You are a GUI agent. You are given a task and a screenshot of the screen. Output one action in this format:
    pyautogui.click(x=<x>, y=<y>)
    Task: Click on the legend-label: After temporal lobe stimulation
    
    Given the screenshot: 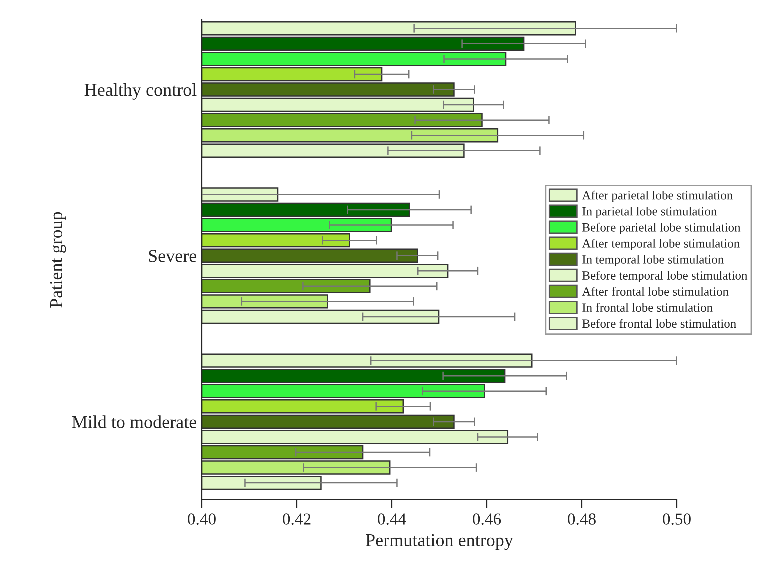 What is the action you would take?
    pyautogui.click(x=661, y=244)
    